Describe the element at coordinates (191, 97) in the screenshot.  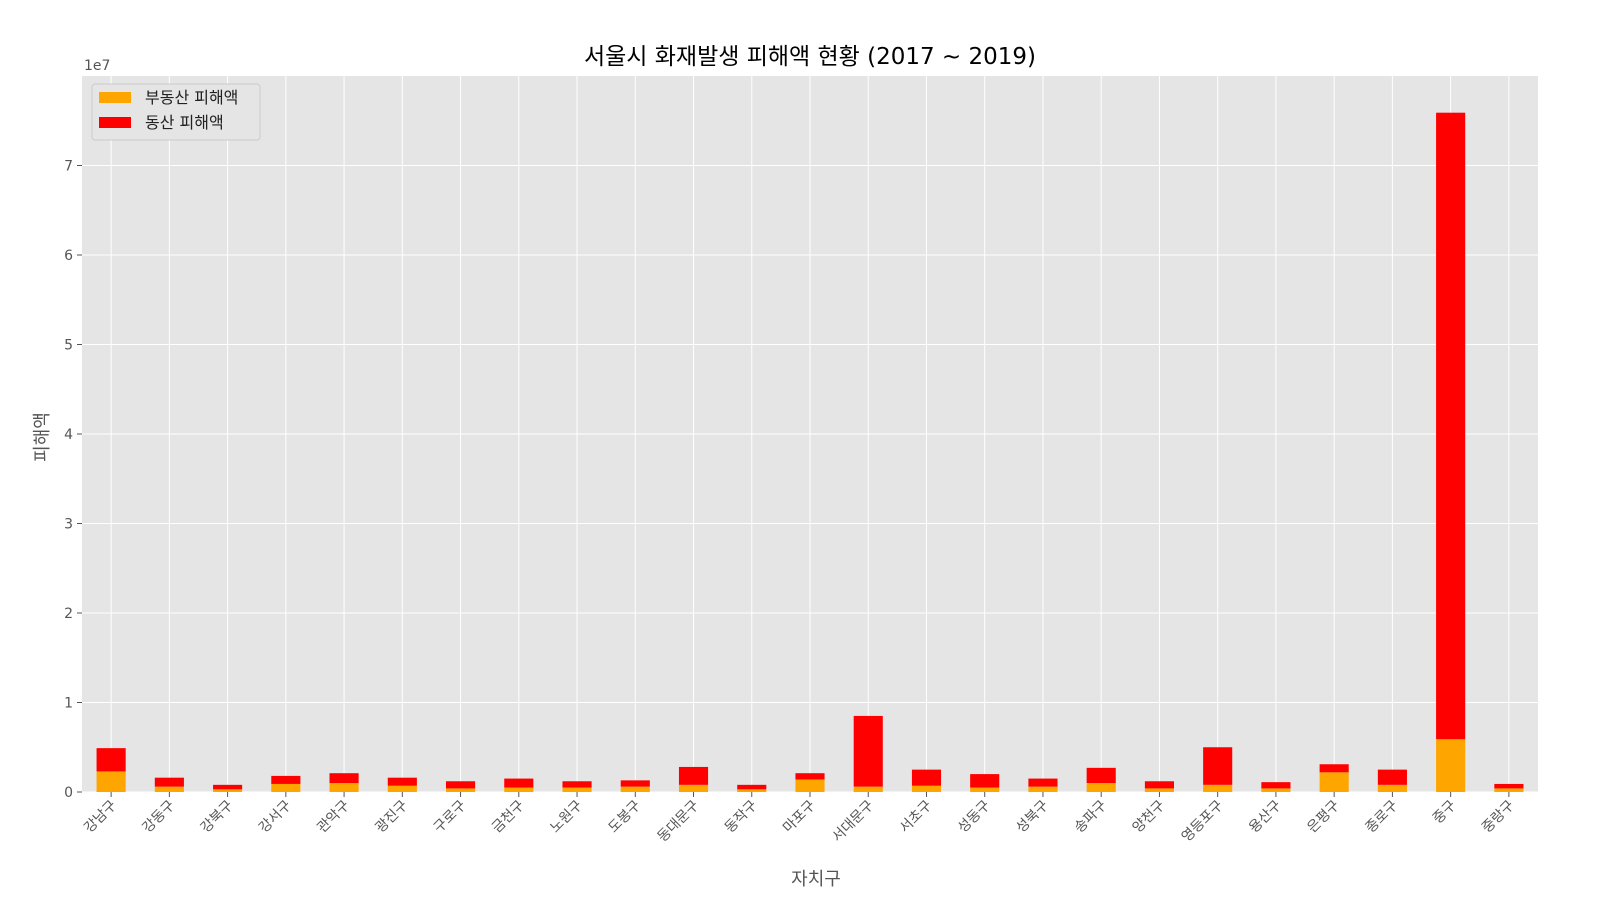
I see `legend-label-real-estate: 부동산 피해액` at that location.